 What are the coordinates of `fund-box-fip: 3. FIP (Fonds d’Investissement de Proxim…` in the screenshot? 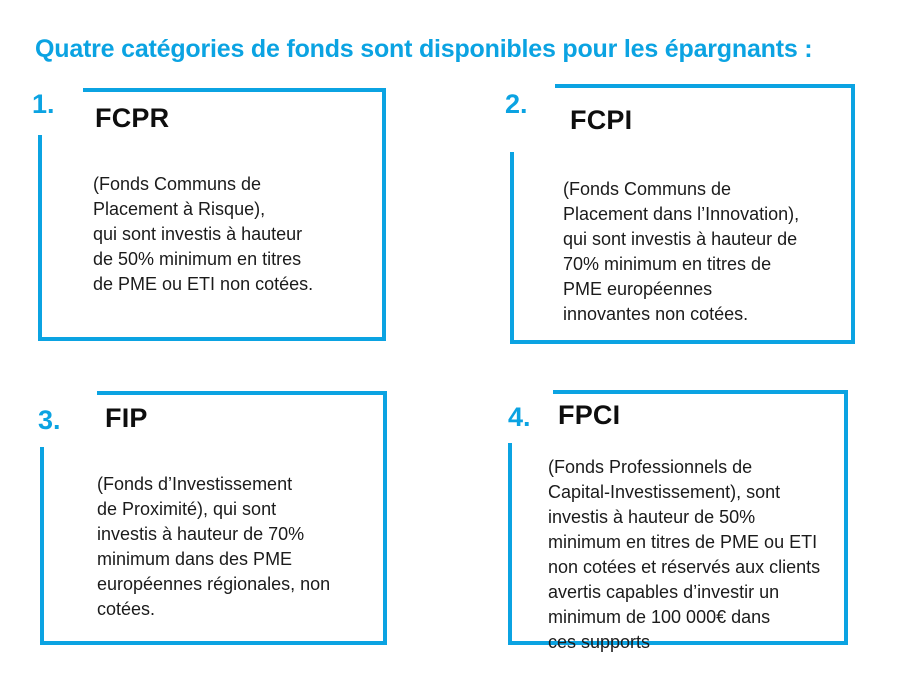 It's located at (212, 518).